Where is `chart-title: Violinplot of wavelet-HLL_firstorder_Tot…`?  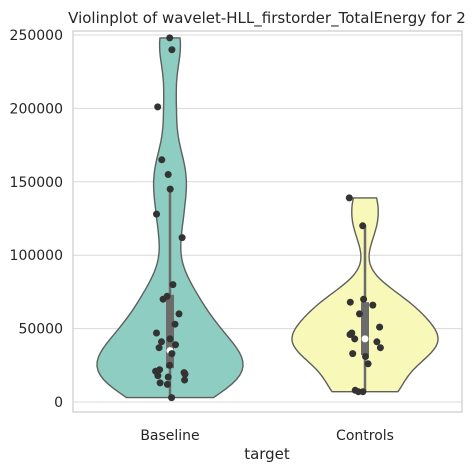
chart-title: Violinplot of wavelet-HLL_firstorder_Tot… is located at coordinates (267, 18).